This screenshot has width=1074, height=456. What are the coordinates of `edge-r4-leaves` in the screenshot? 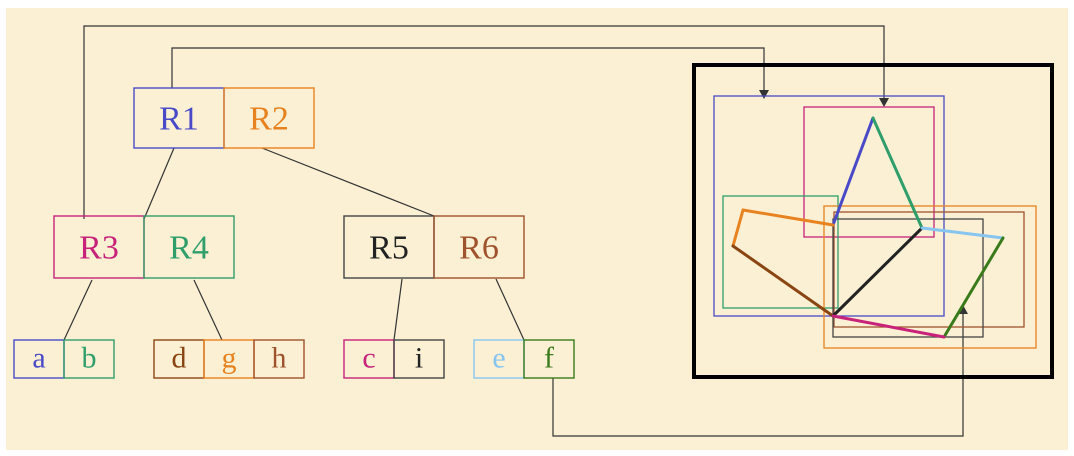 It's located at (208, 310).